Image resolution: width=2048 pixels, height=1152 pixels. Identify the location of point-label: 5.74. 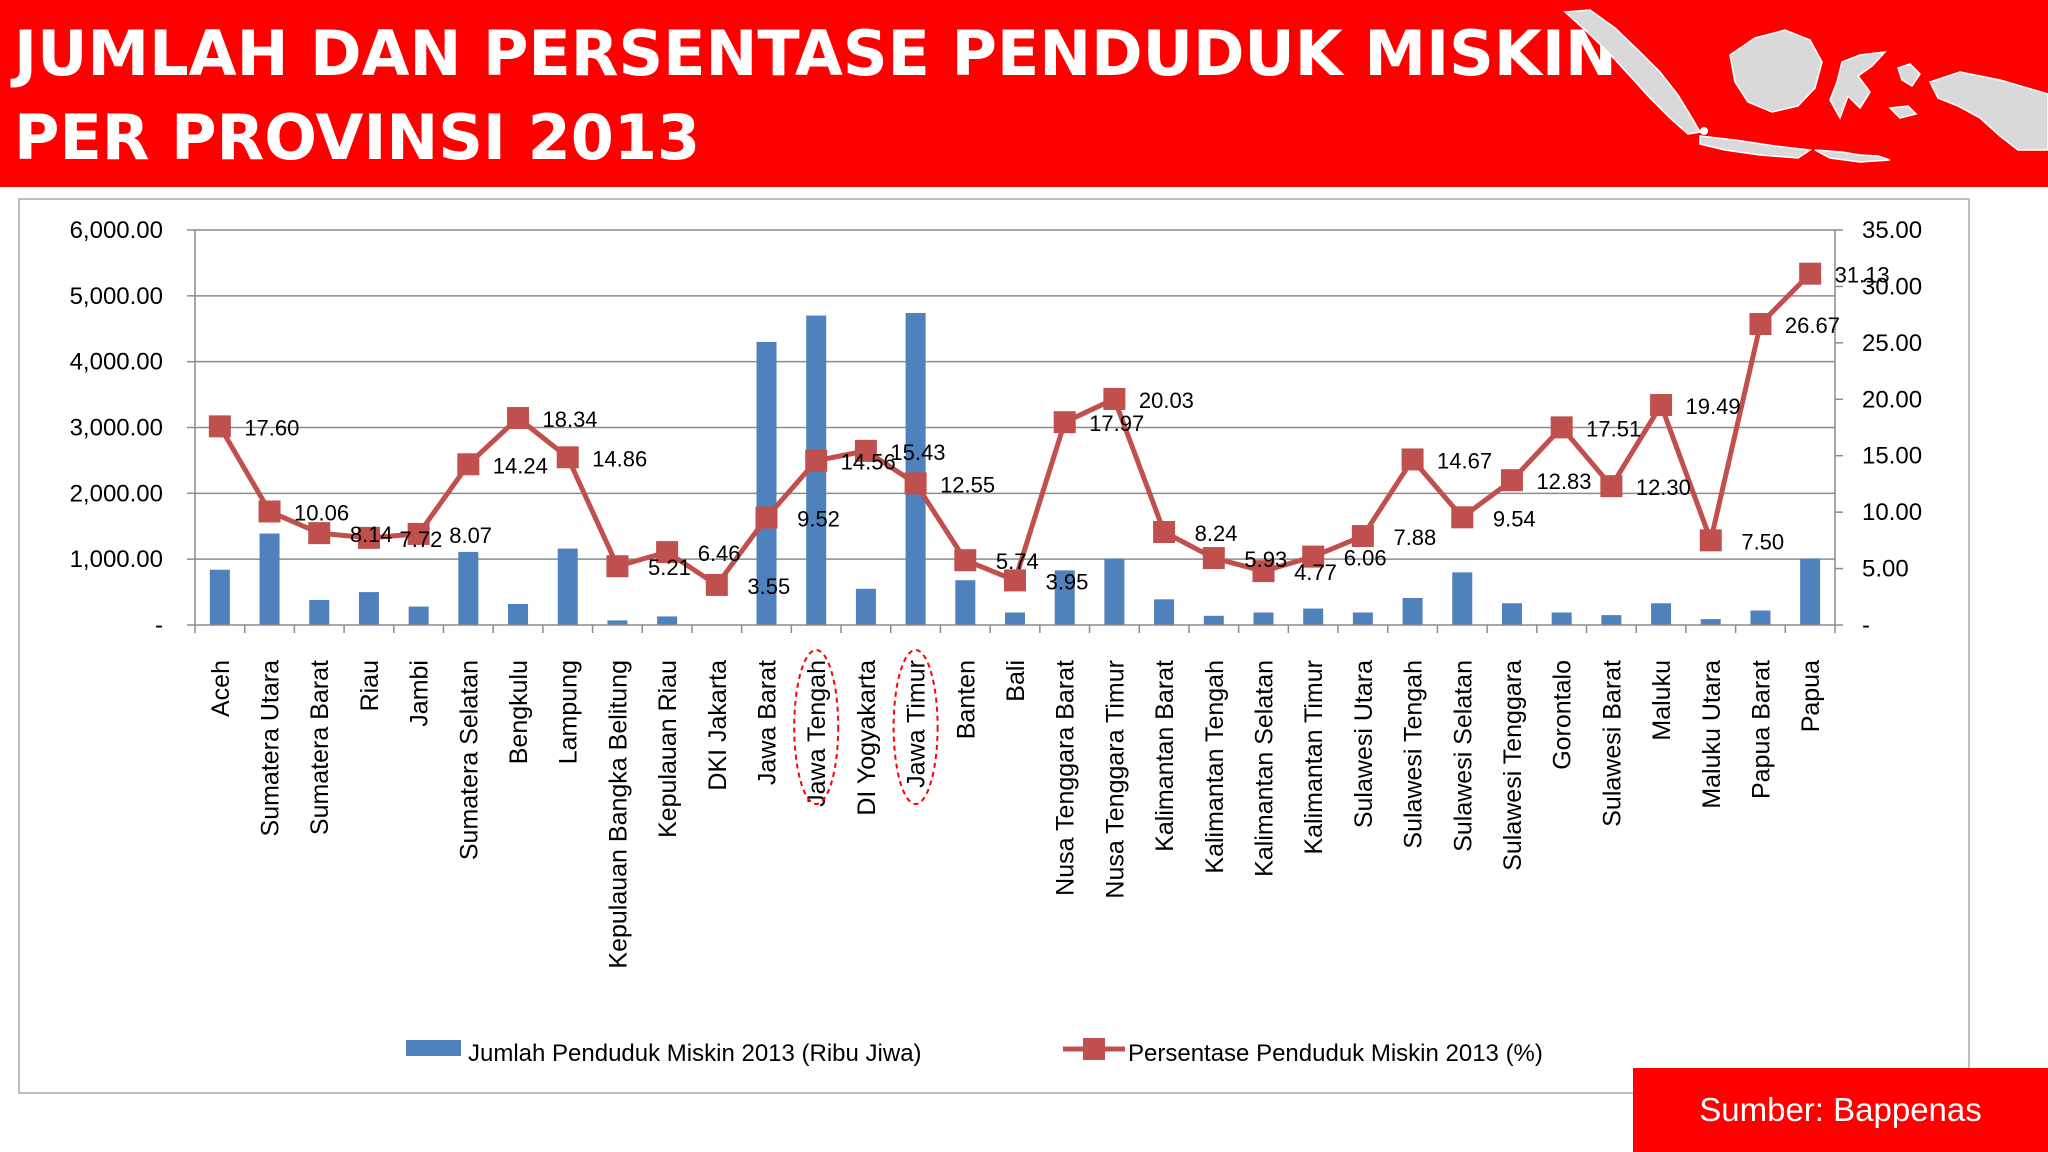
(1017, 561).